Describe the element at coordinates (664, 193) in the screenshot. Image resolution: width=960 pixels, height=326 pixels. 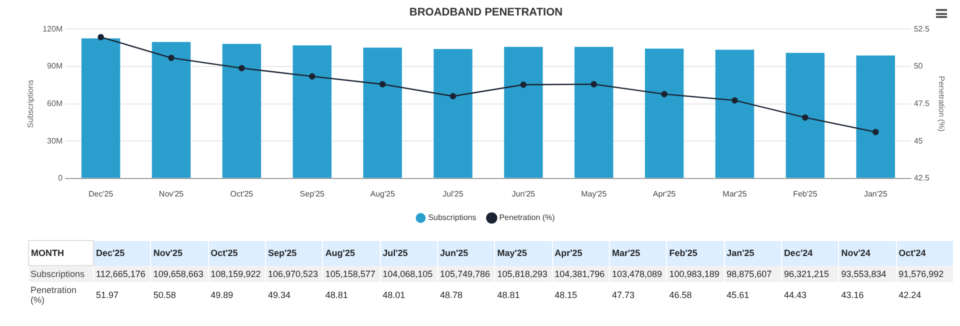
I see `x-tick-label: Apr'25` at that location.